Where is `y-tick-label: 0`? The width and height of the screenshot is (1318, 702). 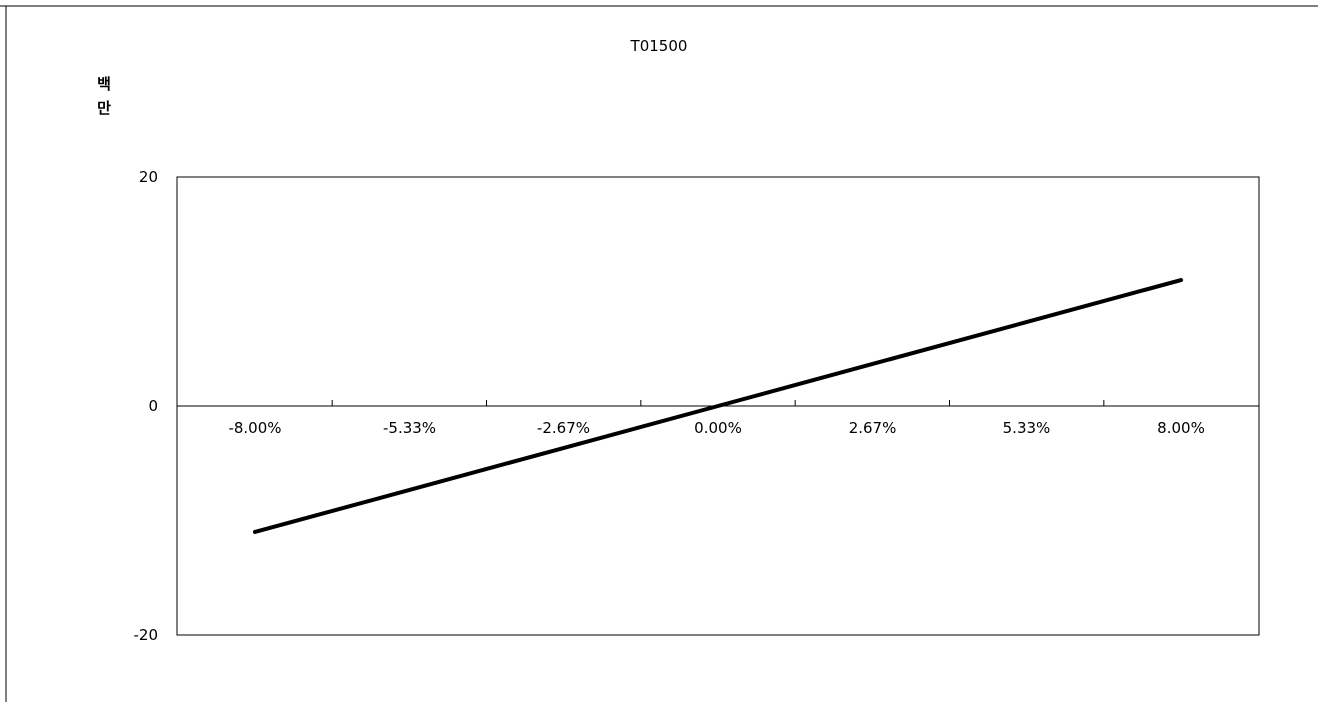
y-tick-label: 0 is located at coordinates (153, 406).